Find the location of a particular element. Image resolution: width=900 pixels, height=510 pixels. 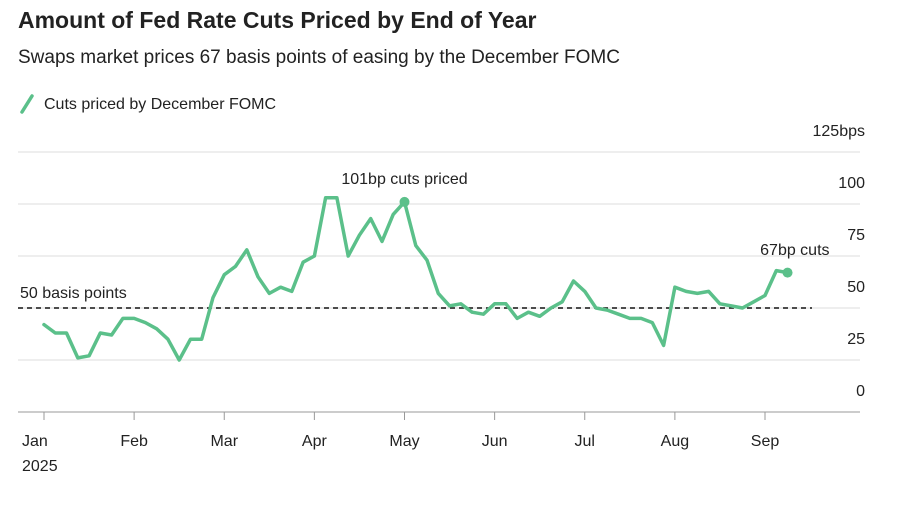

x-tick-label: Mar is located at coordinates (224, 441).